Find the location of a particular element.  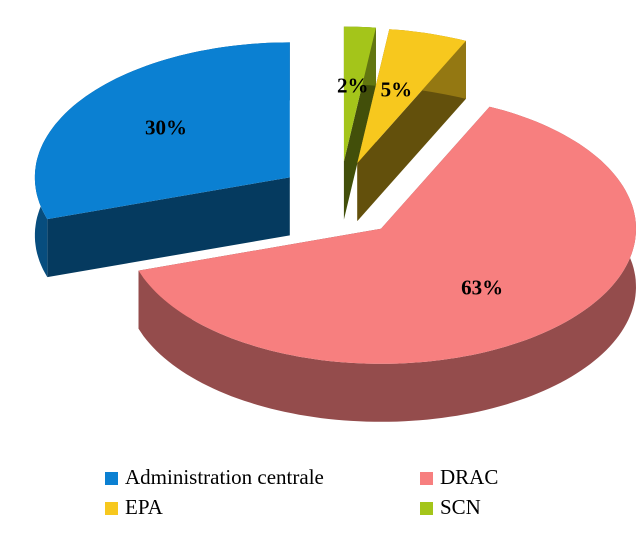

legend-label: EPA is located at coordinates (144, 507).